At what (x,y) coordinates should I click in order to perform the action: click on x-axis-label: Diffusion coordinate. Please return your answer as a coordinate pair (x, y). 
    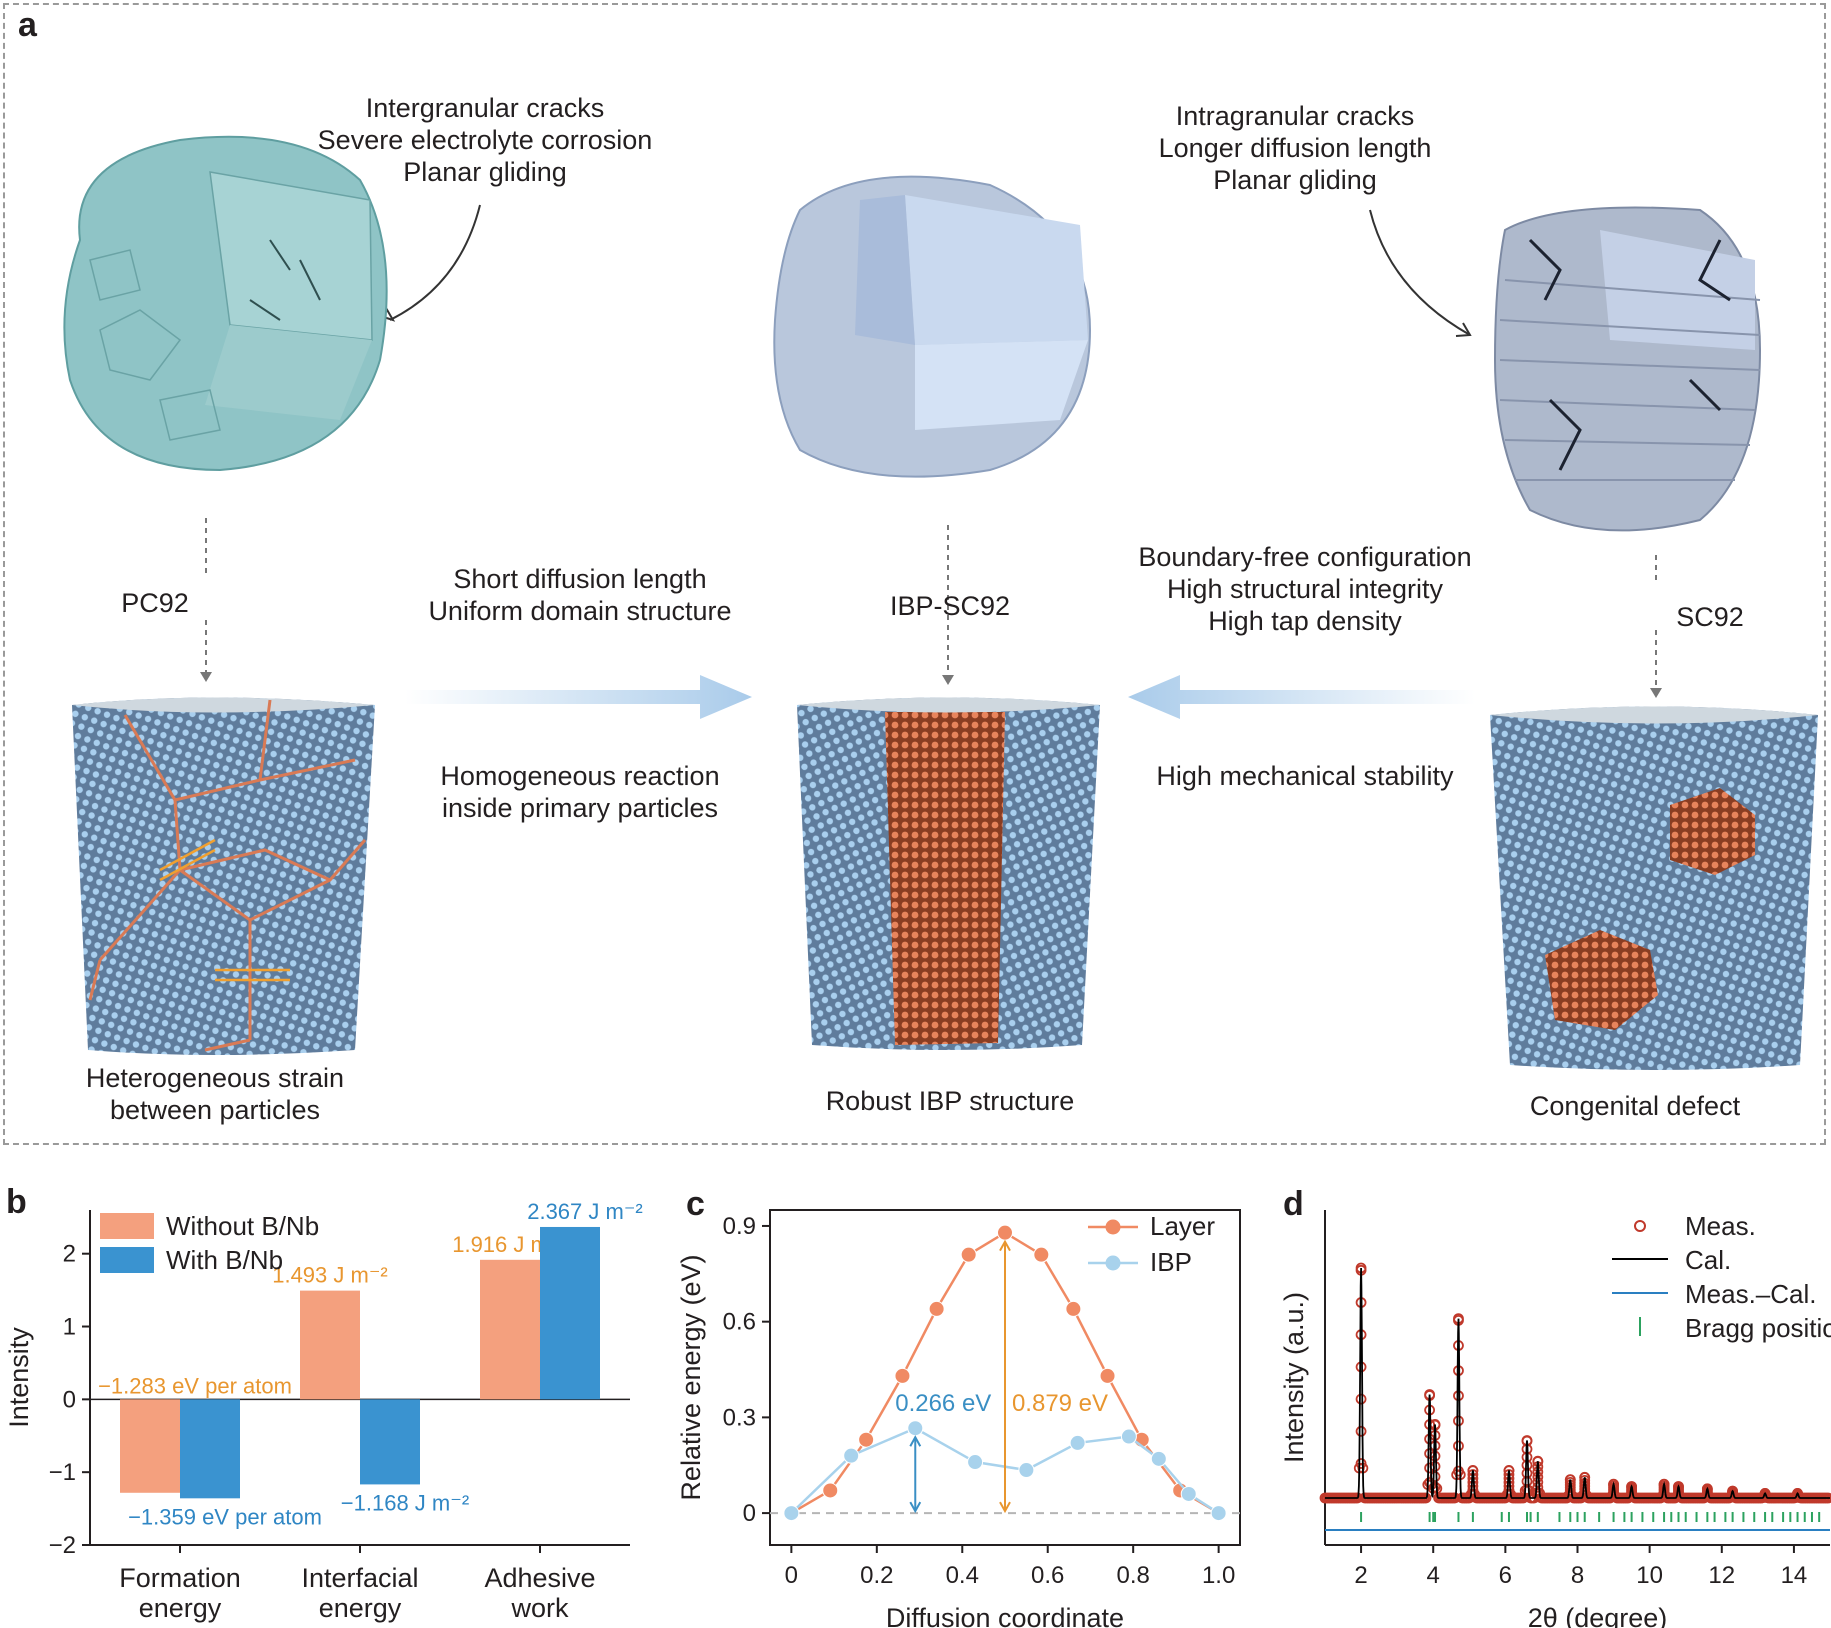
    Looking at the image, I should click on (1005, 1615).